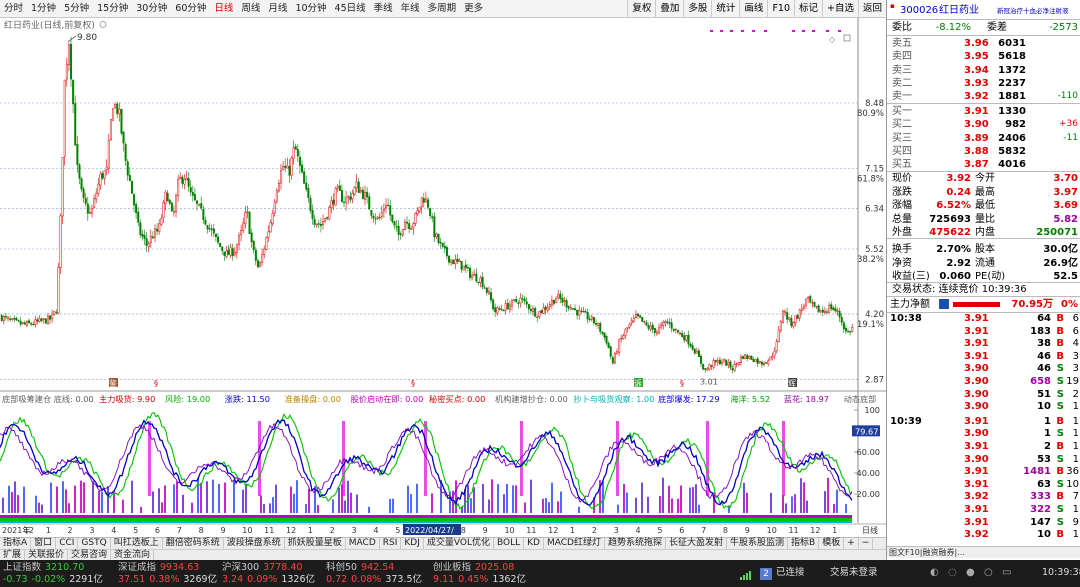  What do you see at coordinates (262, 568) in the screenshot?
I see `index-ticker: 沪深300 3778.40` at bounding box center [262, 568].